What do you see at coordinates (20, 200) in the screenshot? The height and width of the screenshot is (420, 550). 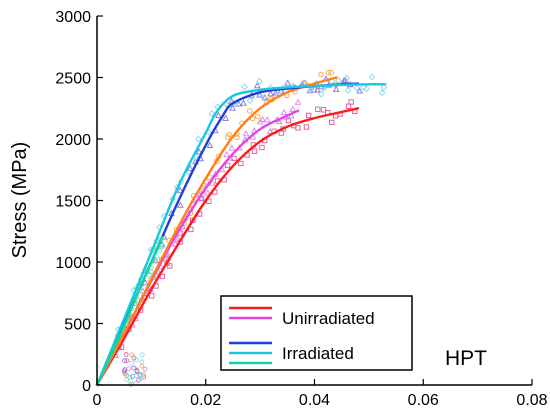 I see `y-axis-label: Stress (MPa)` at bounding box center [20, 200].